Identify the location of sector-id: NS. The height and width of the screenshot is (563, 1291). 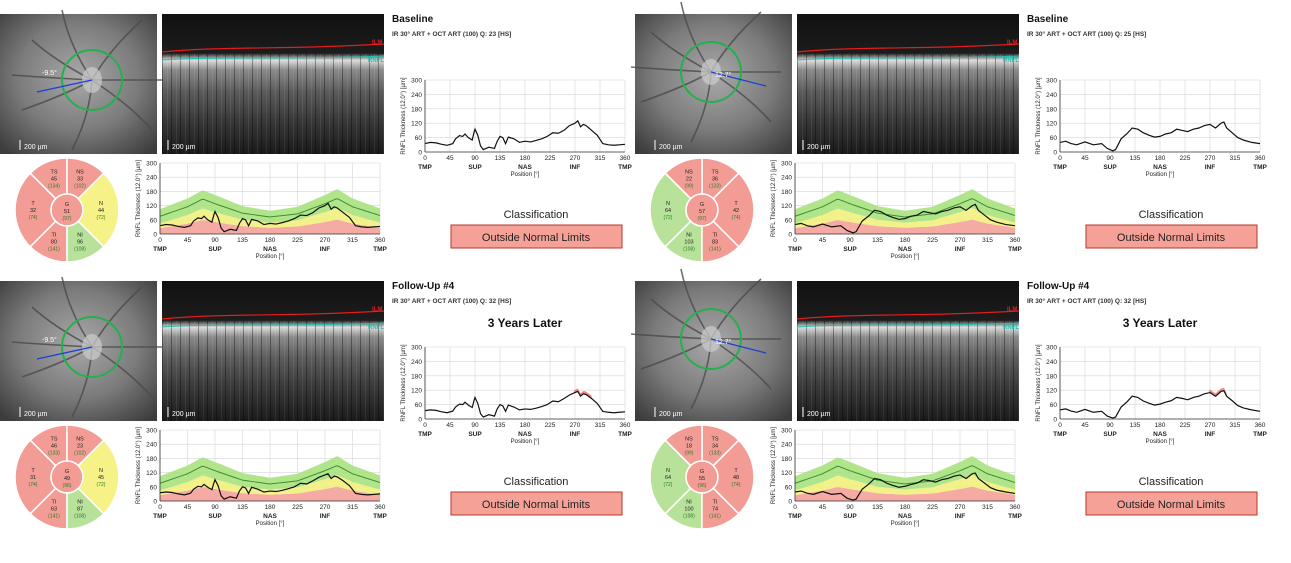
(689, 173).